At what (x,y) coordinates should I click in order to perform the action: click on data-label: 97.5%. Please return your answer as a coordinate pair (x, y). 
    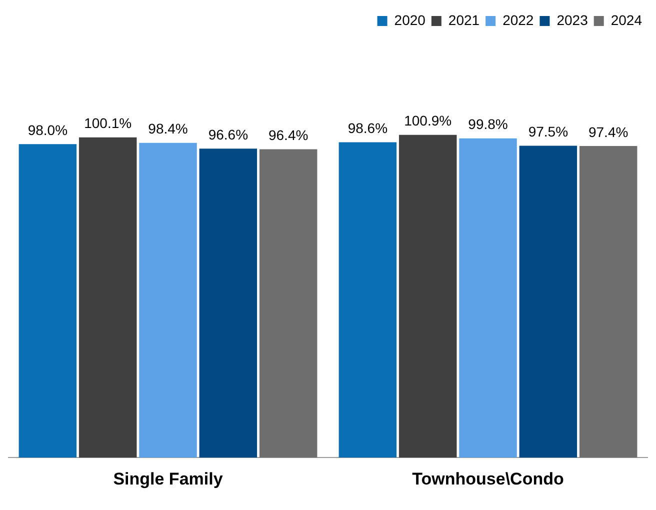
    Looking at the image, I should click on (548, 132).